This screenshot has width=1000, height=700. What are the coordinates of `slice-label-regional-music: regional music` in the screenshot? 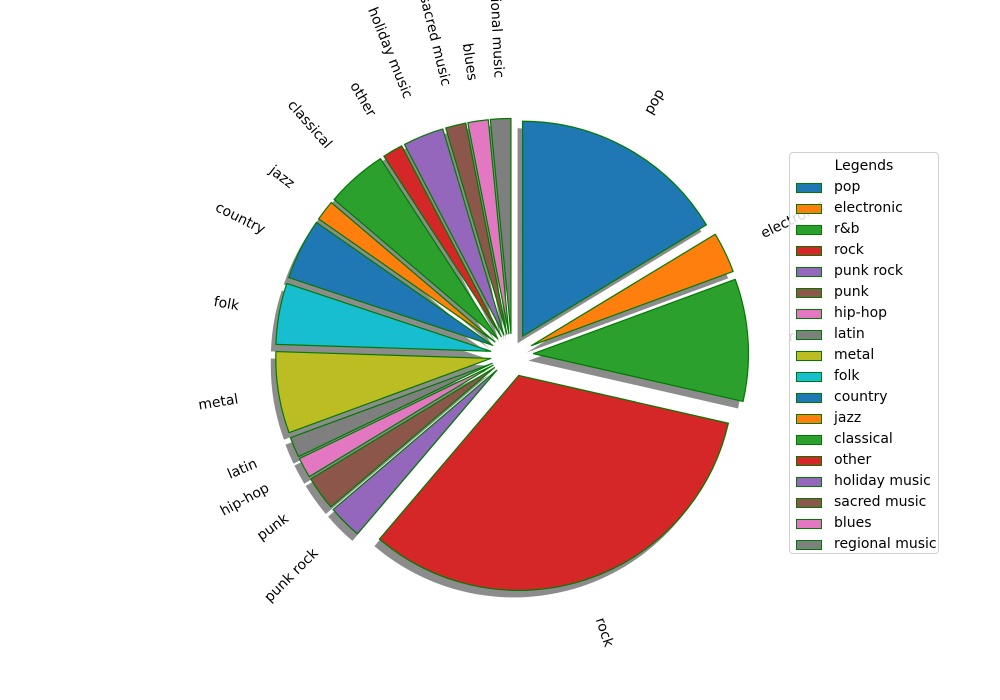 It's located at (496, 39).